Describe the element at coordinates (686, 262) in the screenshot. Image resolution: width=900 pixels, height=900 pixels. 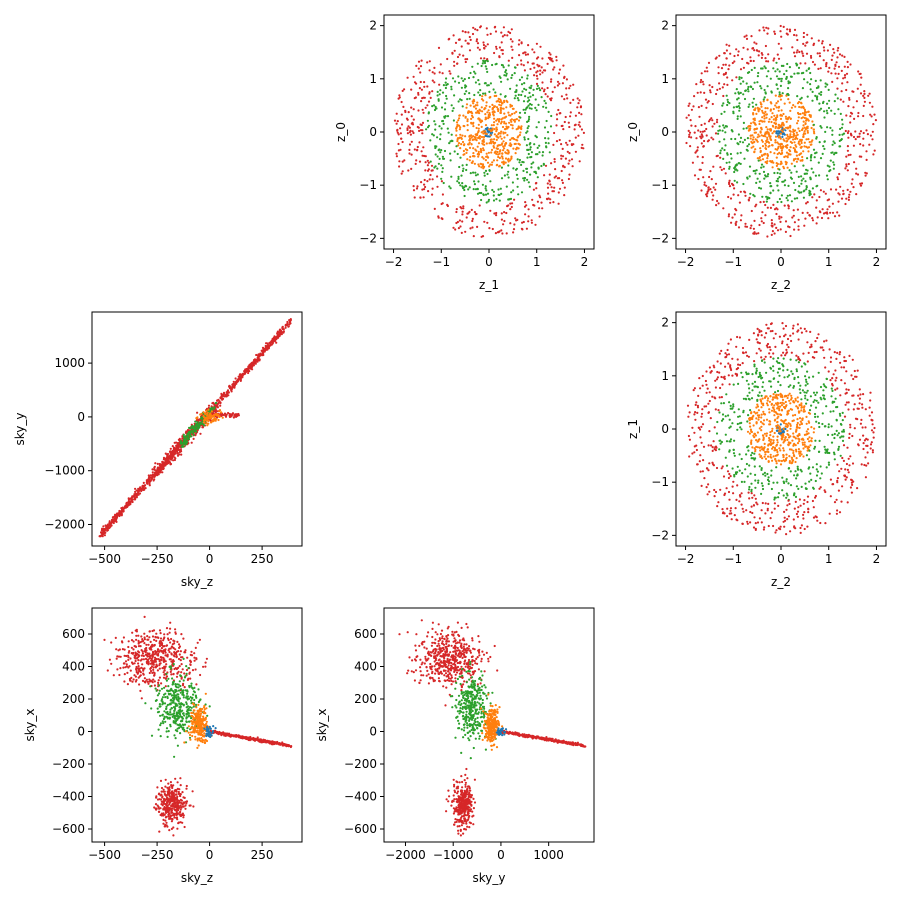
I see `xtick-label-z2-z0-0: −2` at that location.